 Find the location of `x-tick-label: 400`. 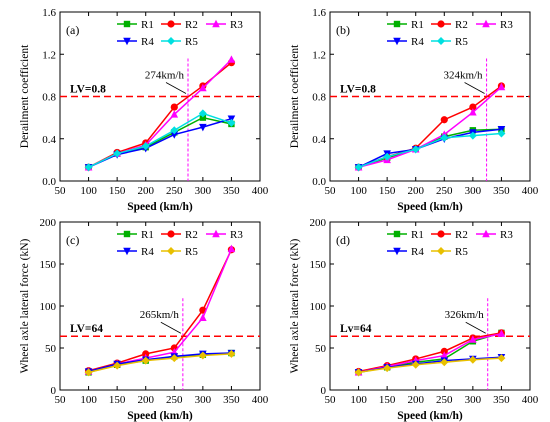

x-tick-label: 400 is located at coordinates (260, 191).